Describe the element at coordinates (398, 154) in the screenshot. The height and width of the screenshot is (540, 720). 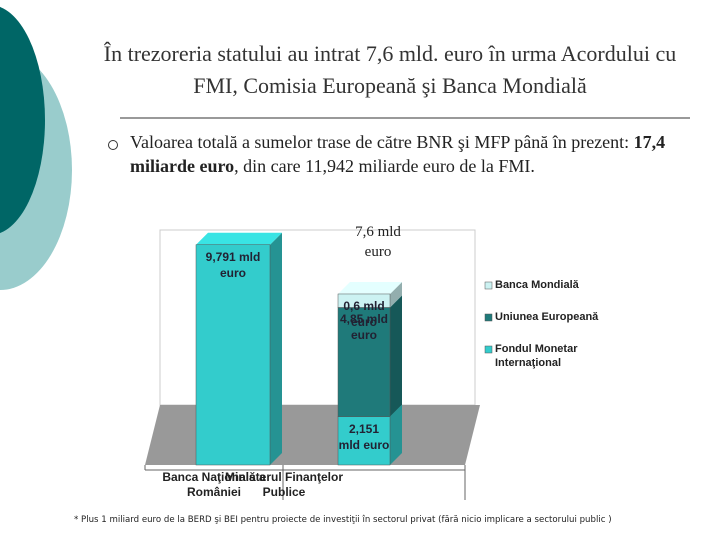
I see `bullet-bold: 17,4 miliarde euro` at that location.